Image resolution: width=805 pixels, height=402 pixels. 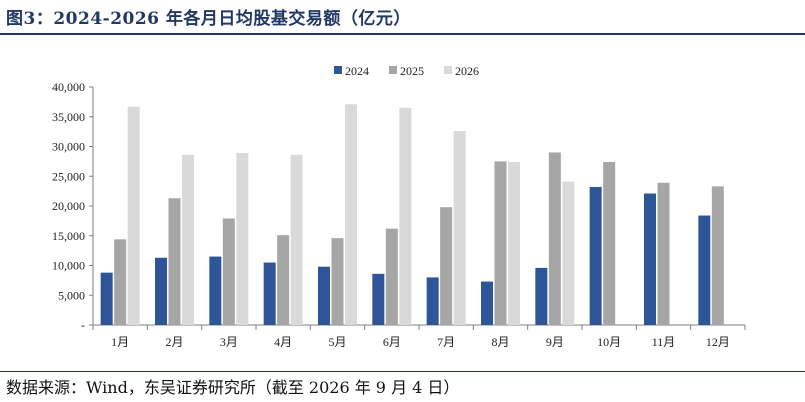 What do you see at coordinates (174, 342) in the screenshot?
I see `x-tick-label: 2月` at bounding box center [174, 342].